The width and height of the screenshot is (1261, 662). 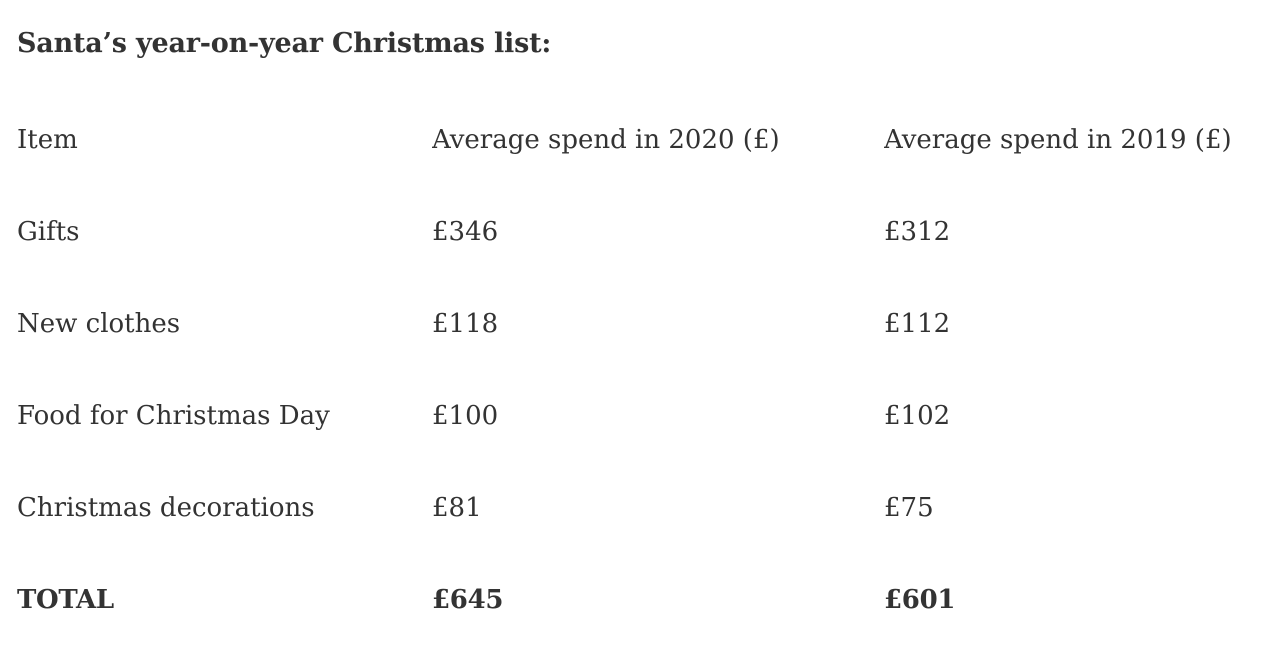 I want to click on item-cell: Gifts, so click(x=48, y=232).